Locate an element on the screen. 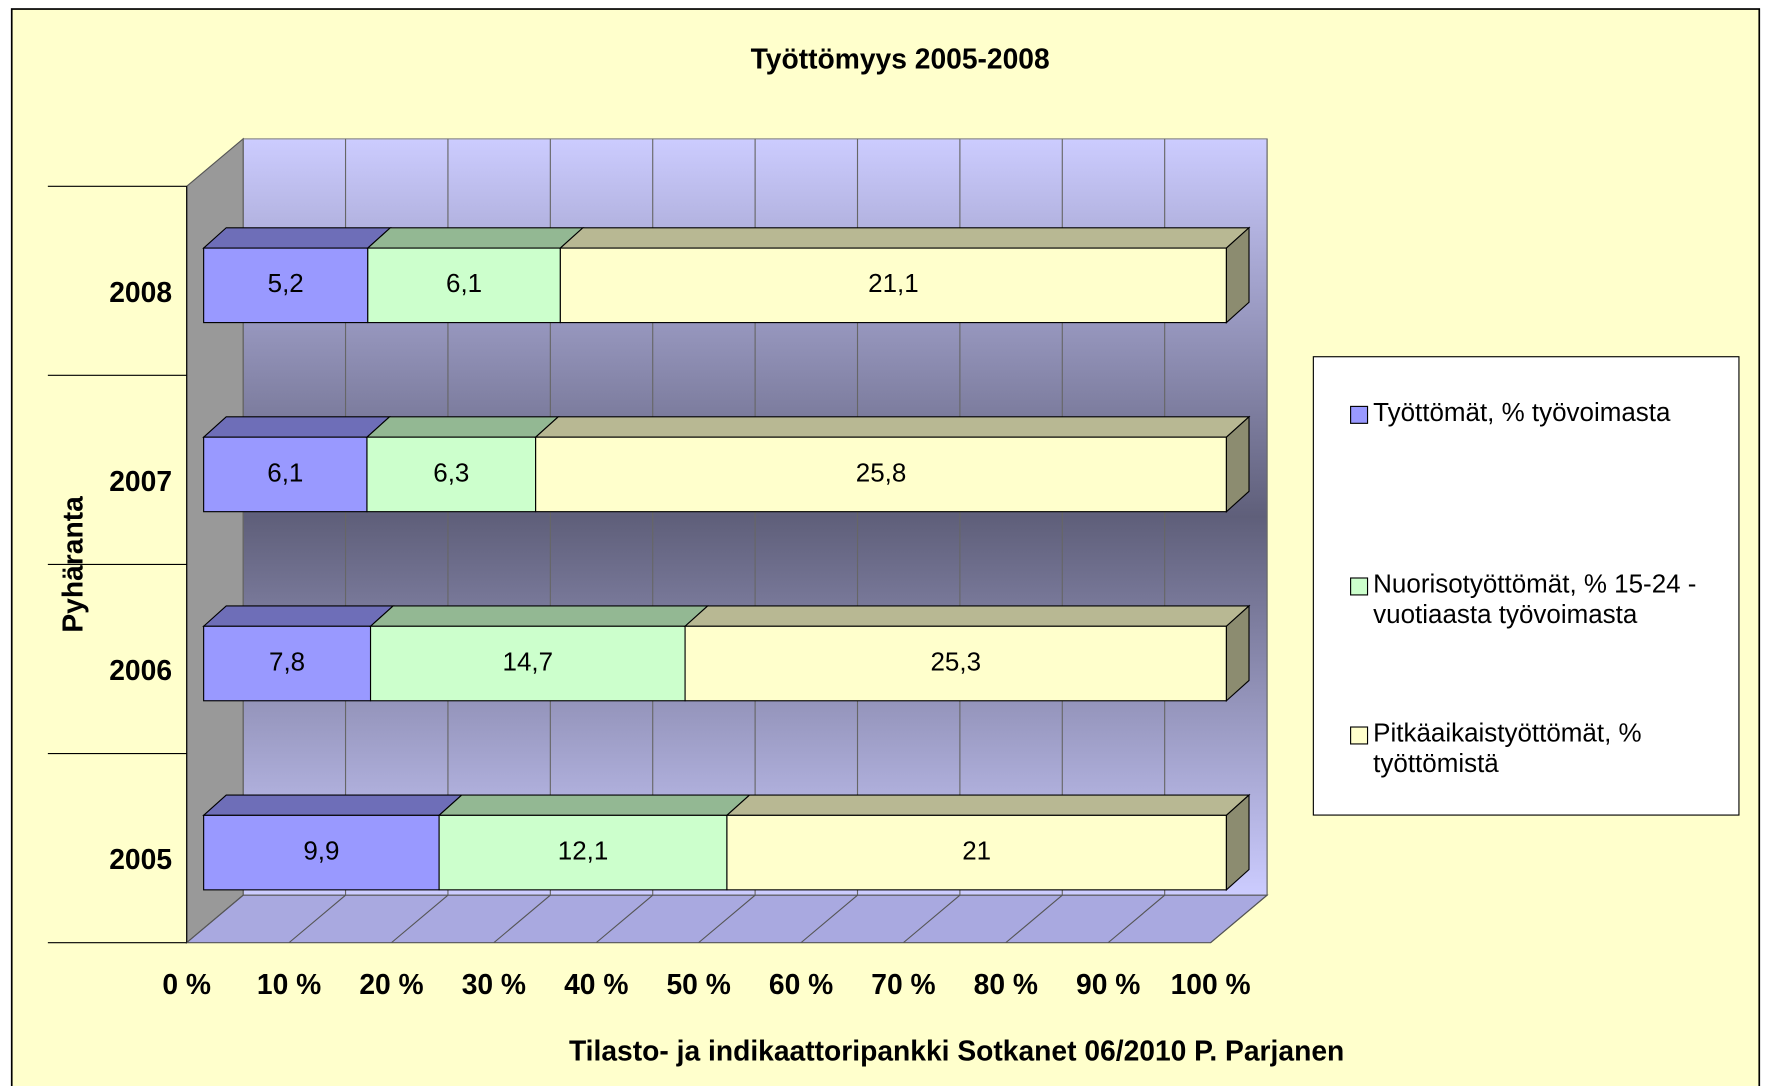 This screenshot has height=1086, width=1771. legend-entry: Työttömät, % työvoimasta is located at coordinates (1522, 412).